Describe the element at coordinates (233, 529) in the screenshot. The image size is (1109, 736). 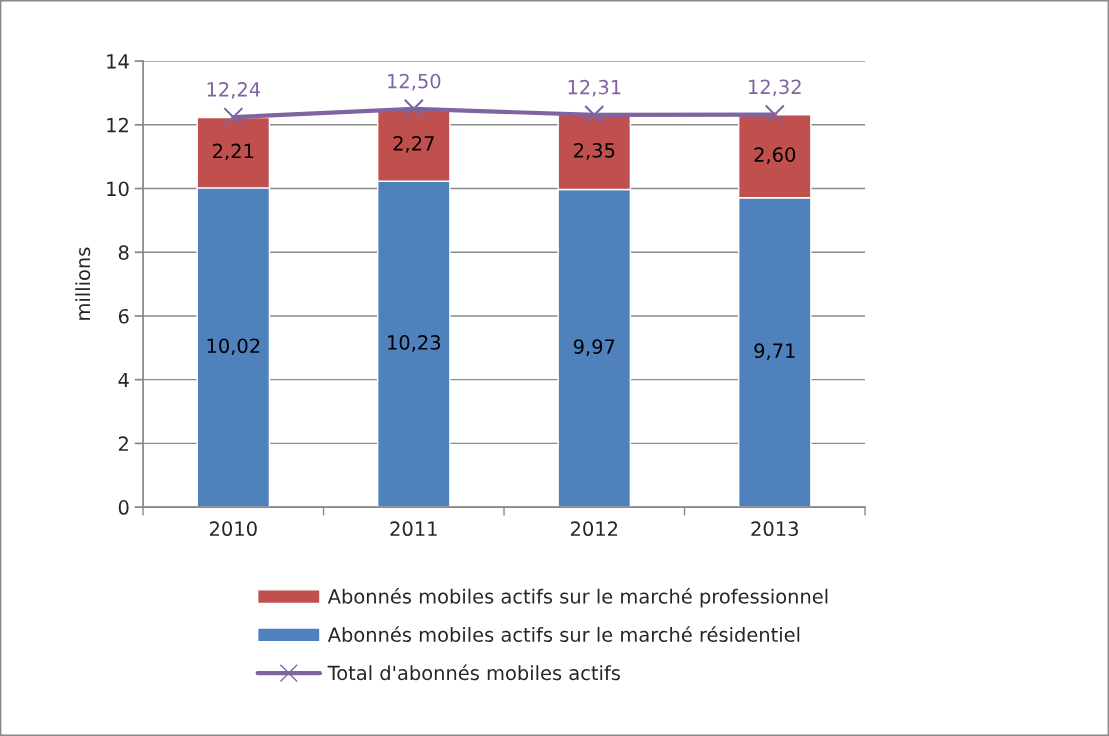
I see `x-tick-label: 2010` at that location.